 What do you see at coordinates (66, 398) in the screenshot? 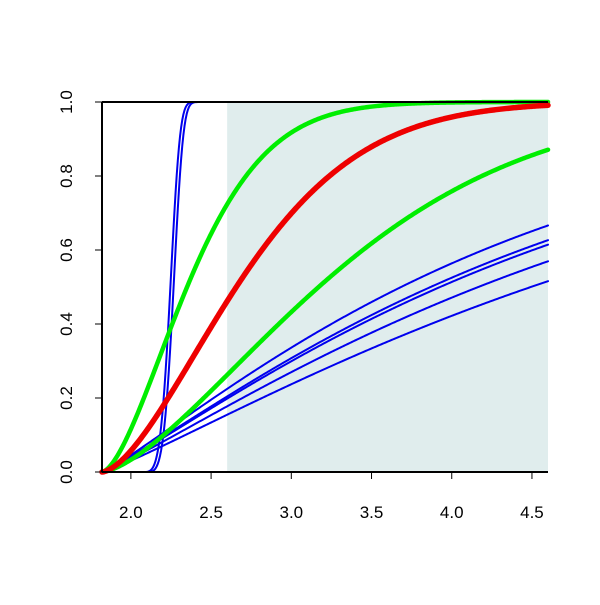
I see `y-tick-label-1: 0.2` at bounding box center [66, 398].